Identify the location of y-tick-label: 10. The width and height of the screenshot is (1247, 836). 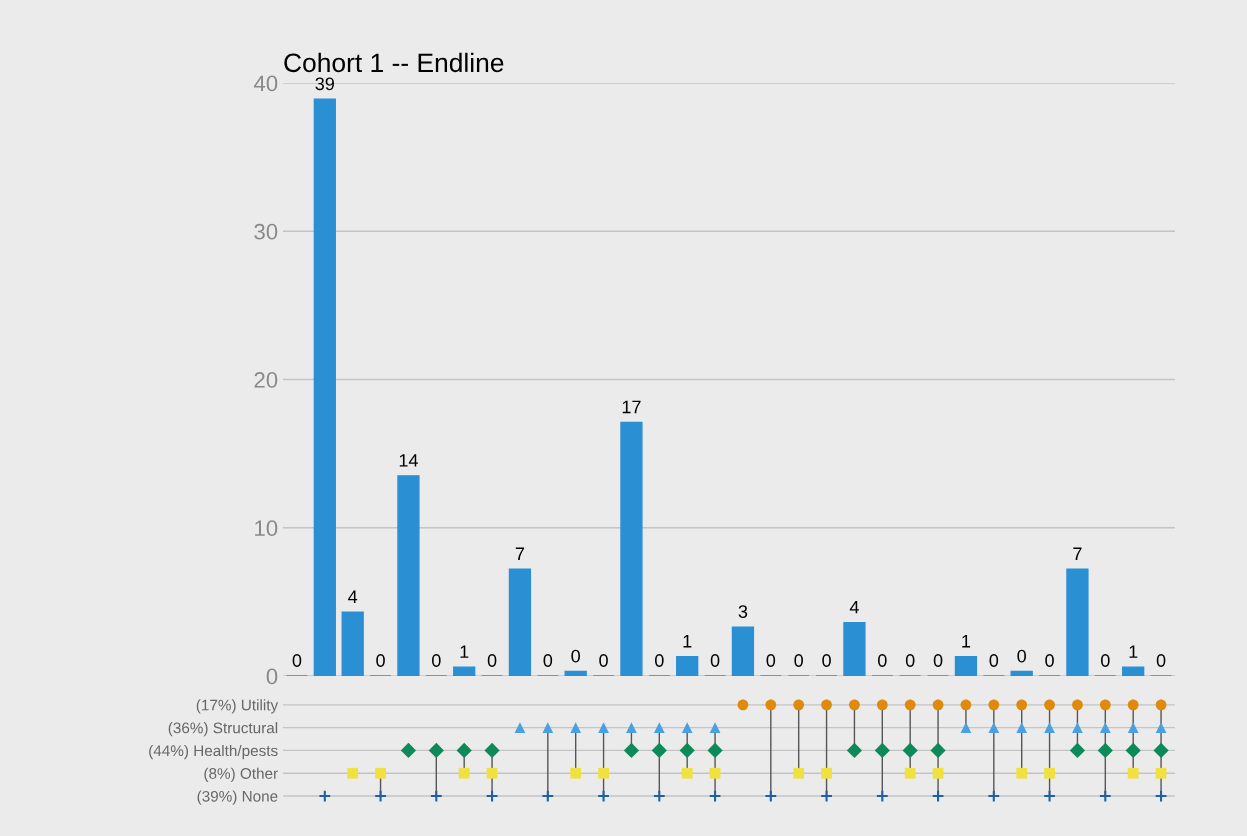
(266, 528).